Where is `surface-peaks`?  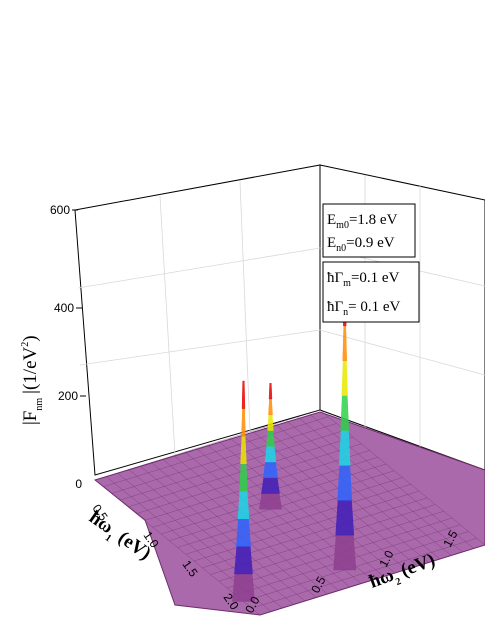
surface-peaks is located at coordinates (294, 446).